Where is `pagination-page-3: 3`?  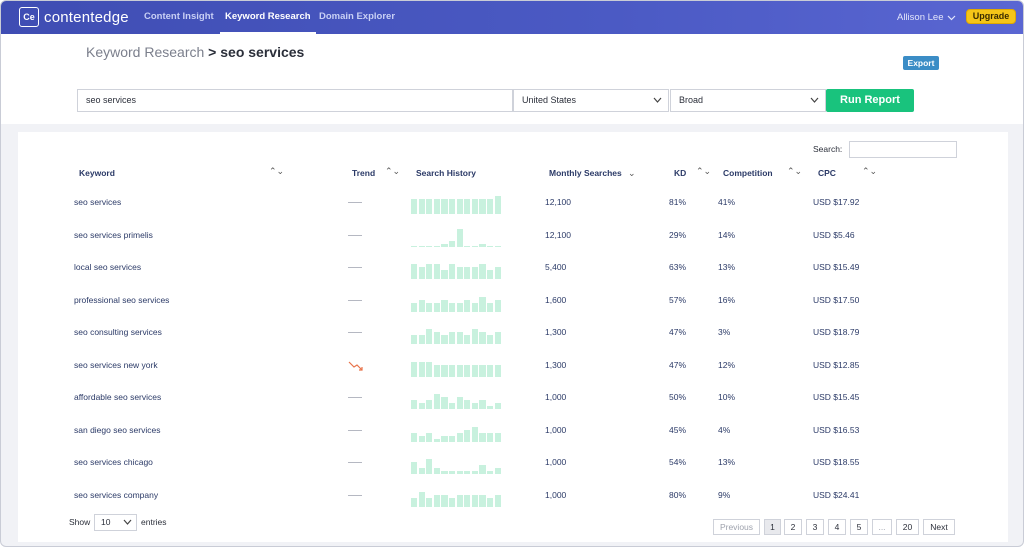 pagination-page-3: 3 is located at coordinates (815, 527).